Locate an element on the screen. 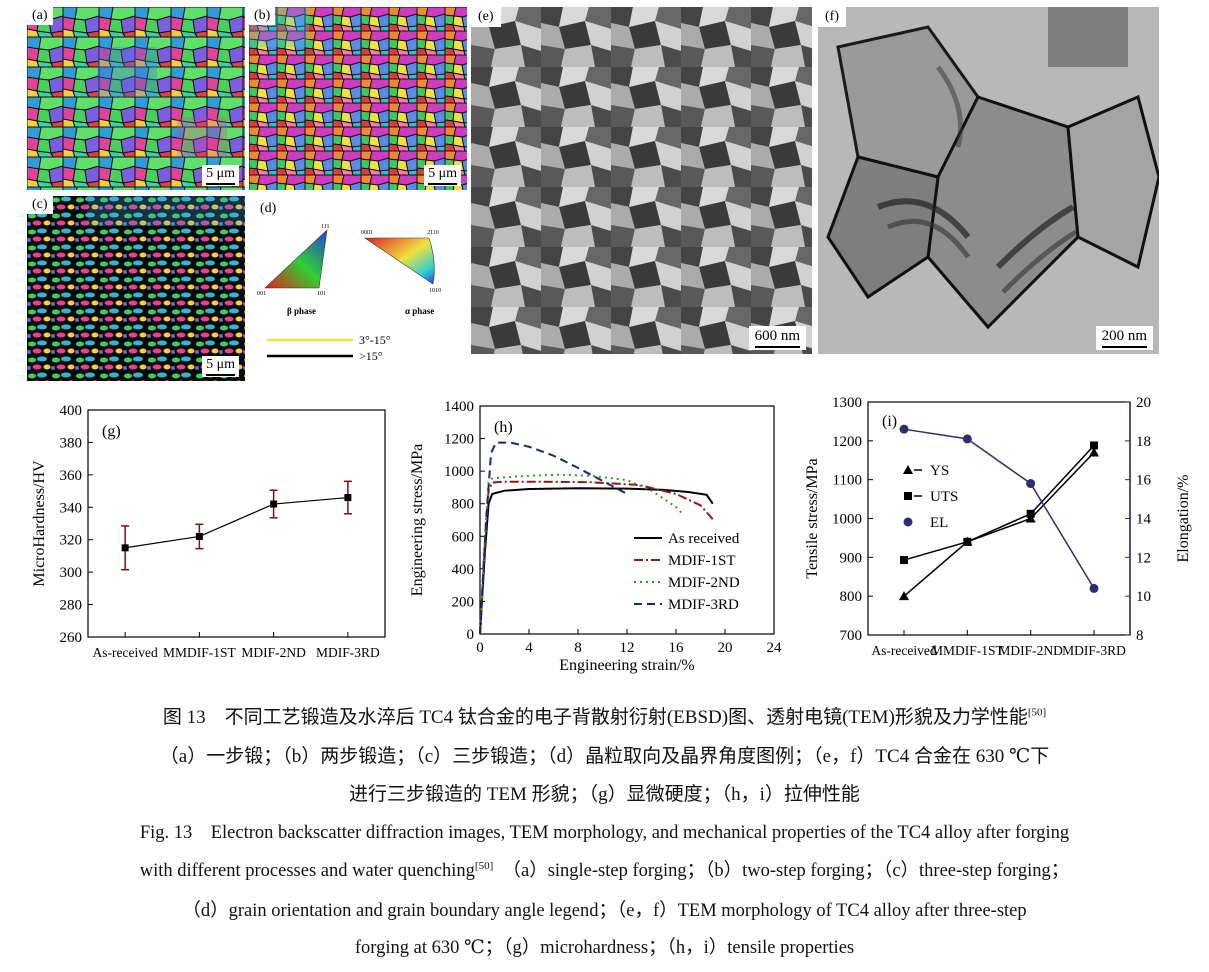 Image resolution: width=1209 pixels, height=972 pixels. y-tick-label: 1100 is located at coordinates (847, 481).